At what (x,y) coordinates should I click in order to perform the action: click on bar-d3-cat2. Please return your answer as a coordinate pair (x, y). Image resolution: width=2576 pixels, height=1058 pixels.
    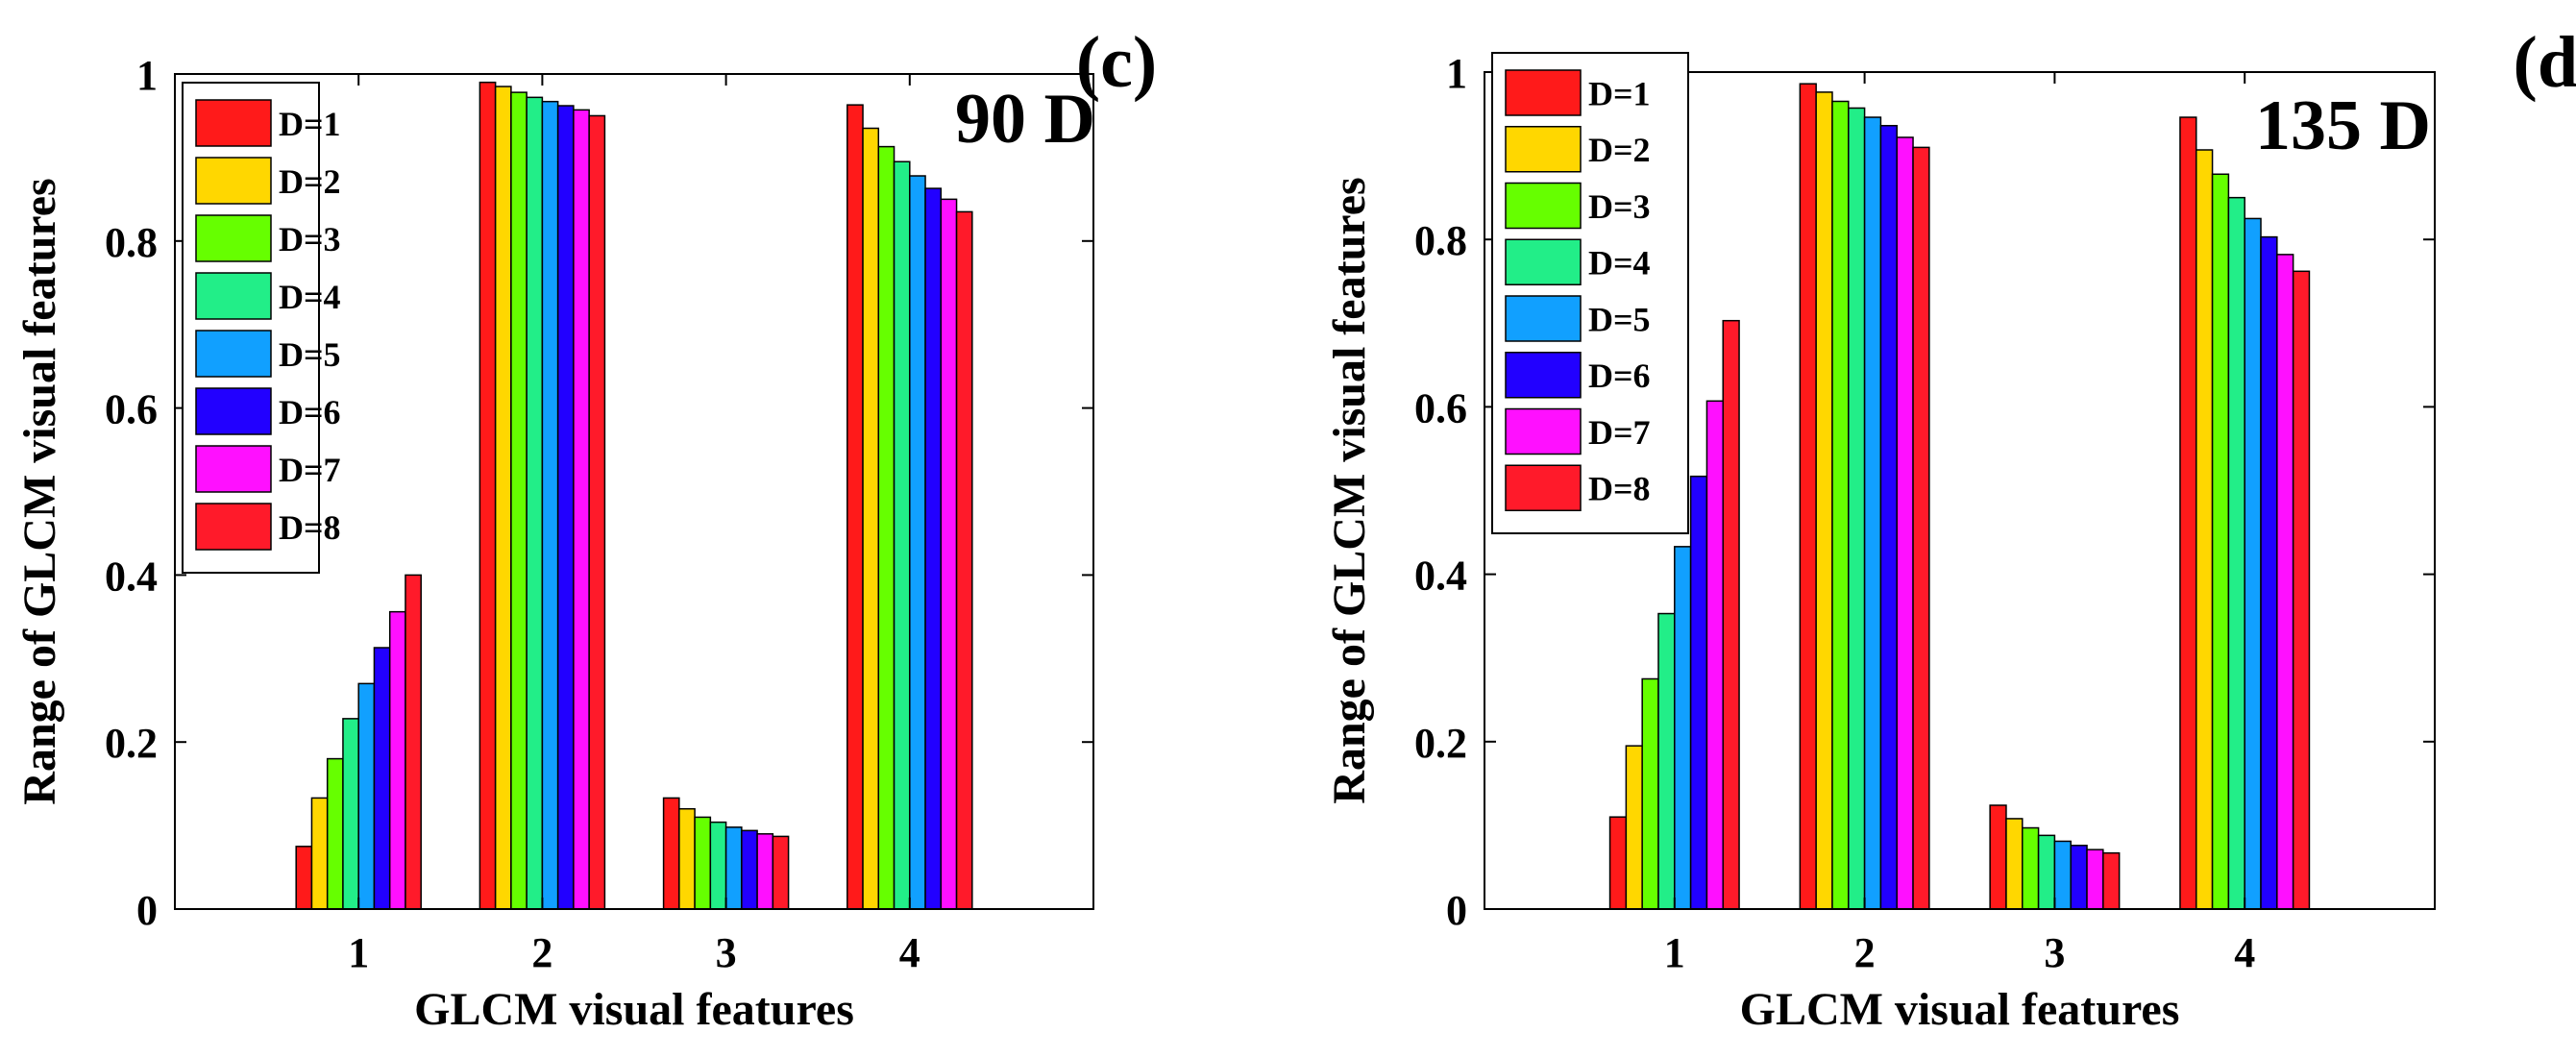
    Looking at the image, I should click on (1840, 505).